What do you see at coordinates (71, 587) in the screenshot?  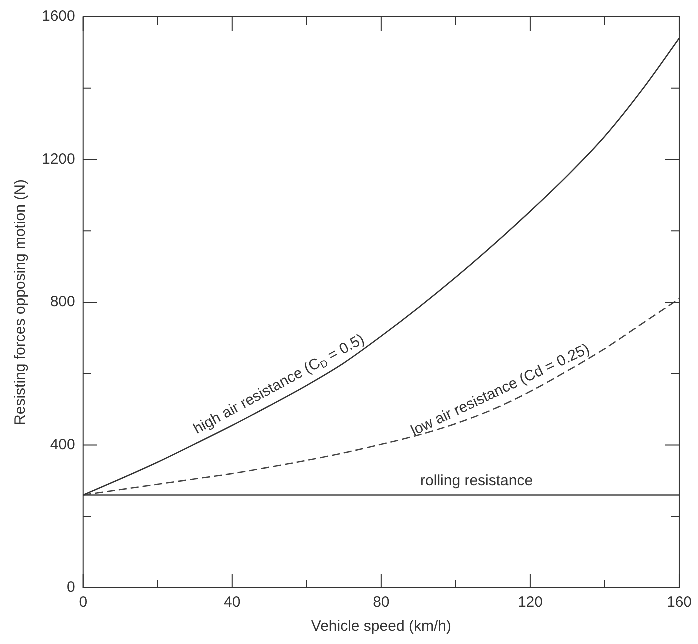 I see `y-tick-label: 0` at bounding box center [71, 587].